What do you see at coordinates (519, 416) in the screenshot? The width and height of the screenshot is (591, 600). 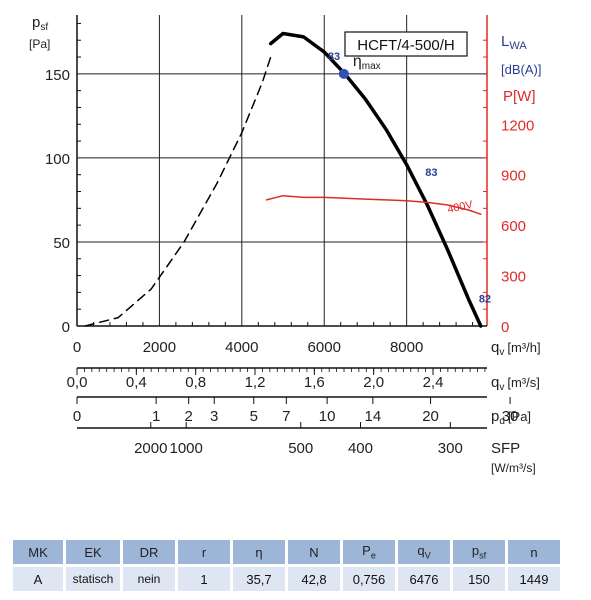 I see `x-axis-unit: [Pa]` at bounding box center [519, 416].